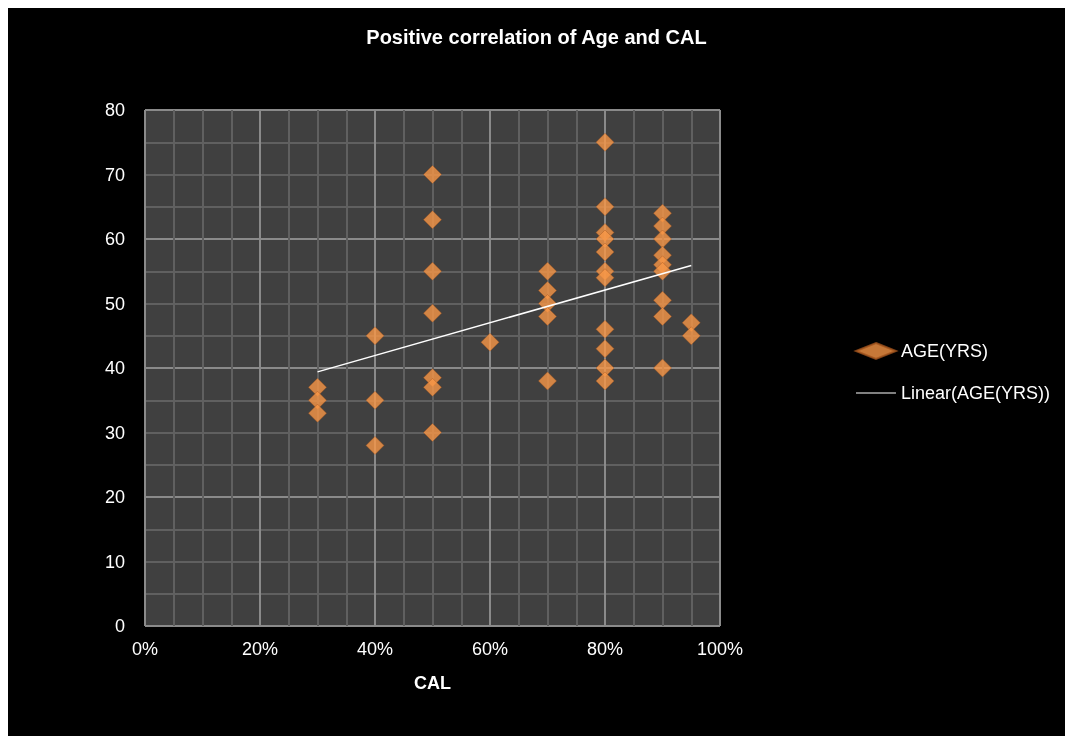  I want to click on y-tick-label: 80, so click(114, 110).